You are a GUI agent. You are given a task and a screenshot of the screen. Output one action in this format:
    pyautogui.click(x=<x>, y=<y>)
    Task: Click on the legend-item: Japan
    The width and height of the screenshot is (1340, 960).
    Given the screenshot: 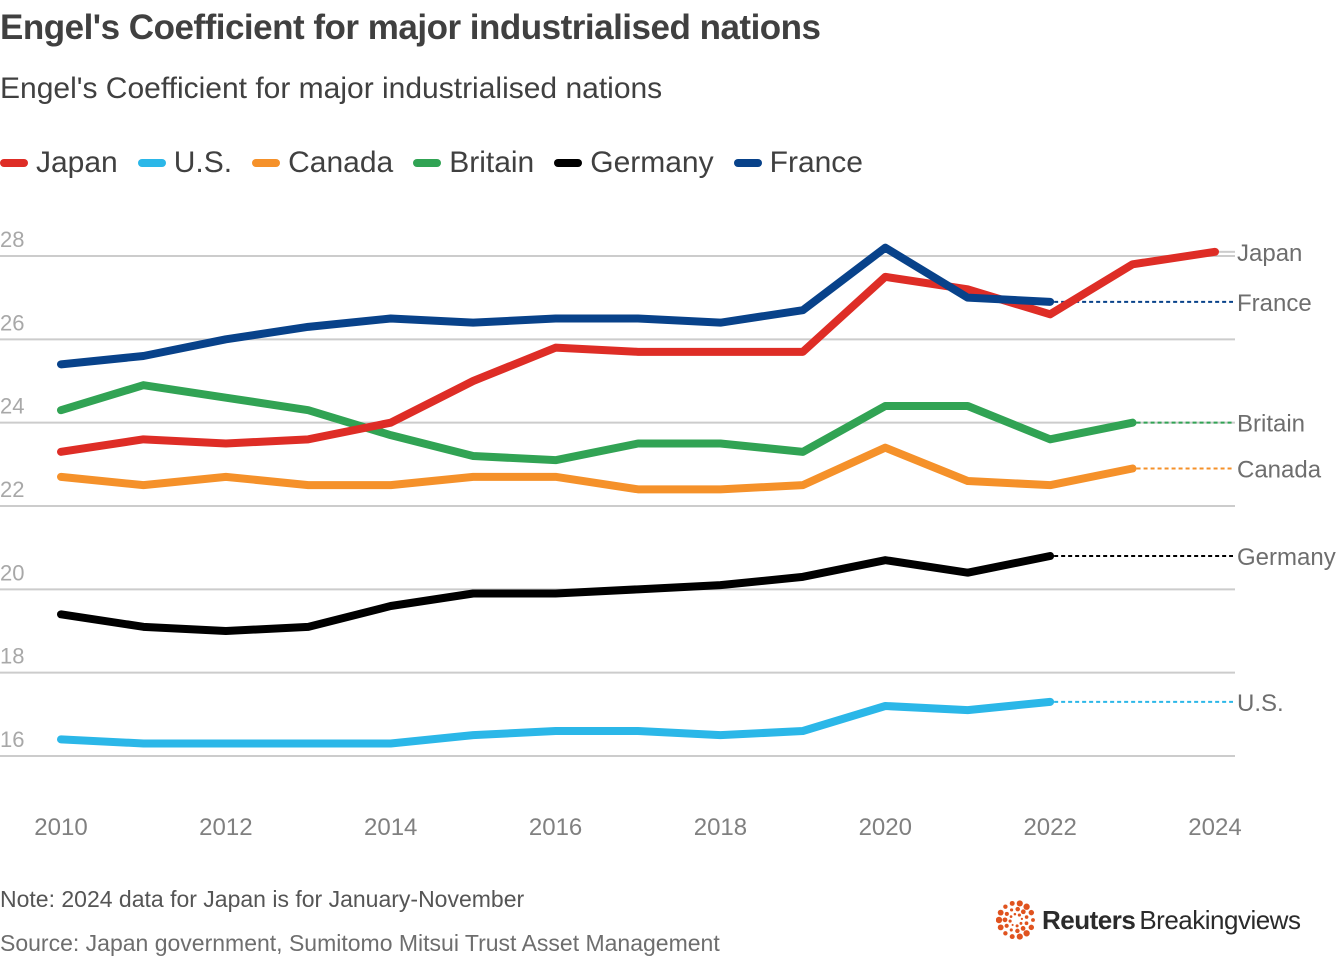 What is the action you would take?
    pyautogui.click(x=59, y=163)
    